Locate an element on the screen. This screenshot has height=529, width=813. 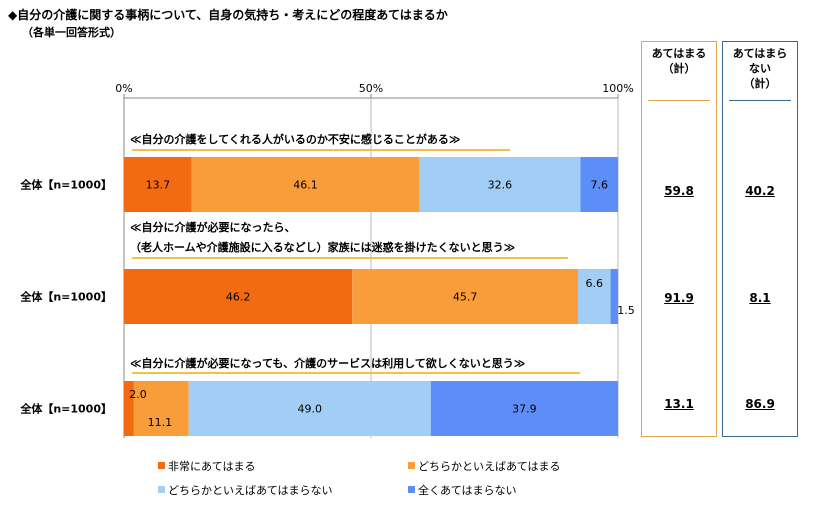
value-label-2-4: 1.5 is located at coordinates (626, 310).